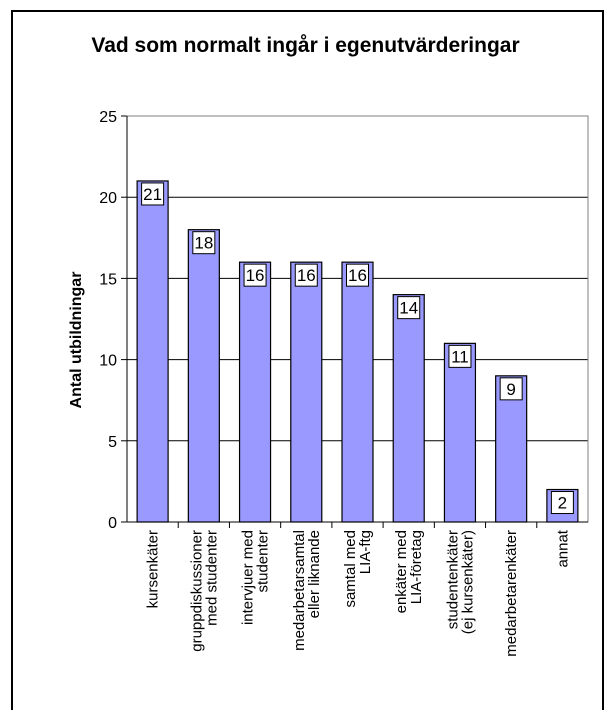 This screenshot has width=611, height=710. What do you see at coordinates (108, 361) in the screenshot?
I see `y-tick-label: 10` at bounding box center [108, 361].